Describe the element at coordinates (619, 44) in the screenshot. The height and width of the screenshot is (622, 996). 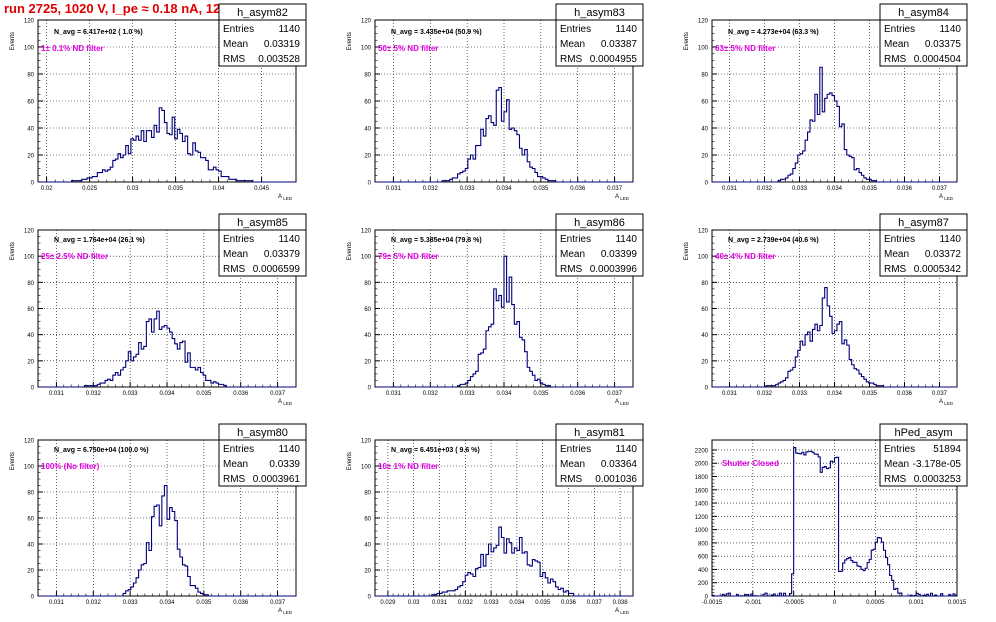
I see `stats-value-mean: 0.03387` at that location.